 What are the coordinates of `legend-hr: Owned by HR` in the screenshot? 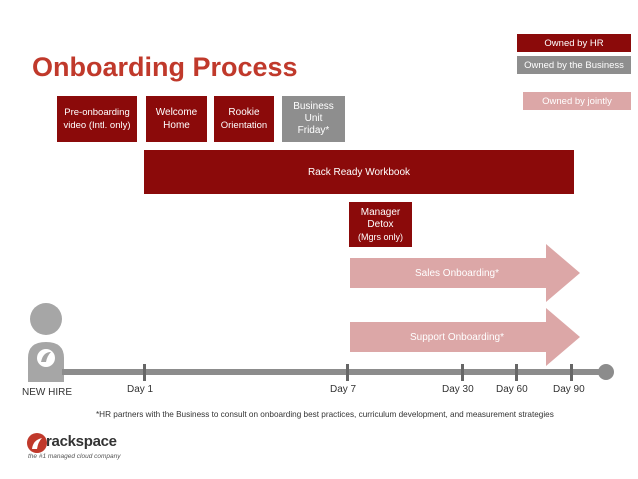 It's located at (574, 43).